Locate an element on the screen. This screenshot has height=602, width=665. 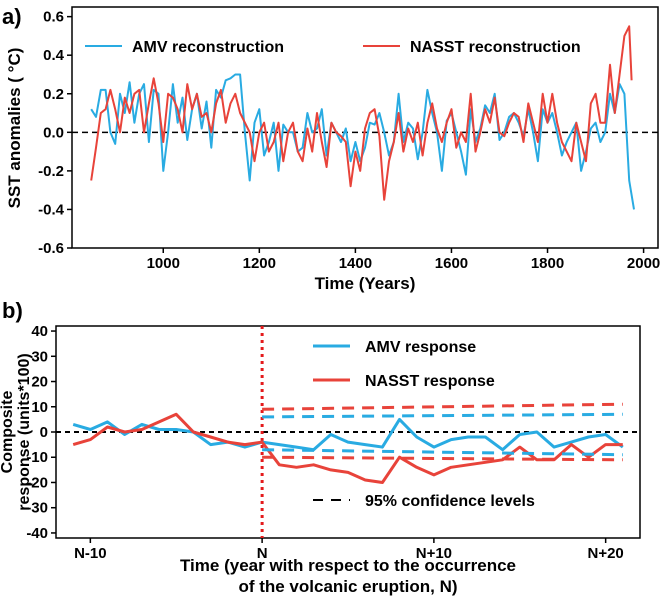
x-tick-label: 1400 is located at coordinates (355, 263).